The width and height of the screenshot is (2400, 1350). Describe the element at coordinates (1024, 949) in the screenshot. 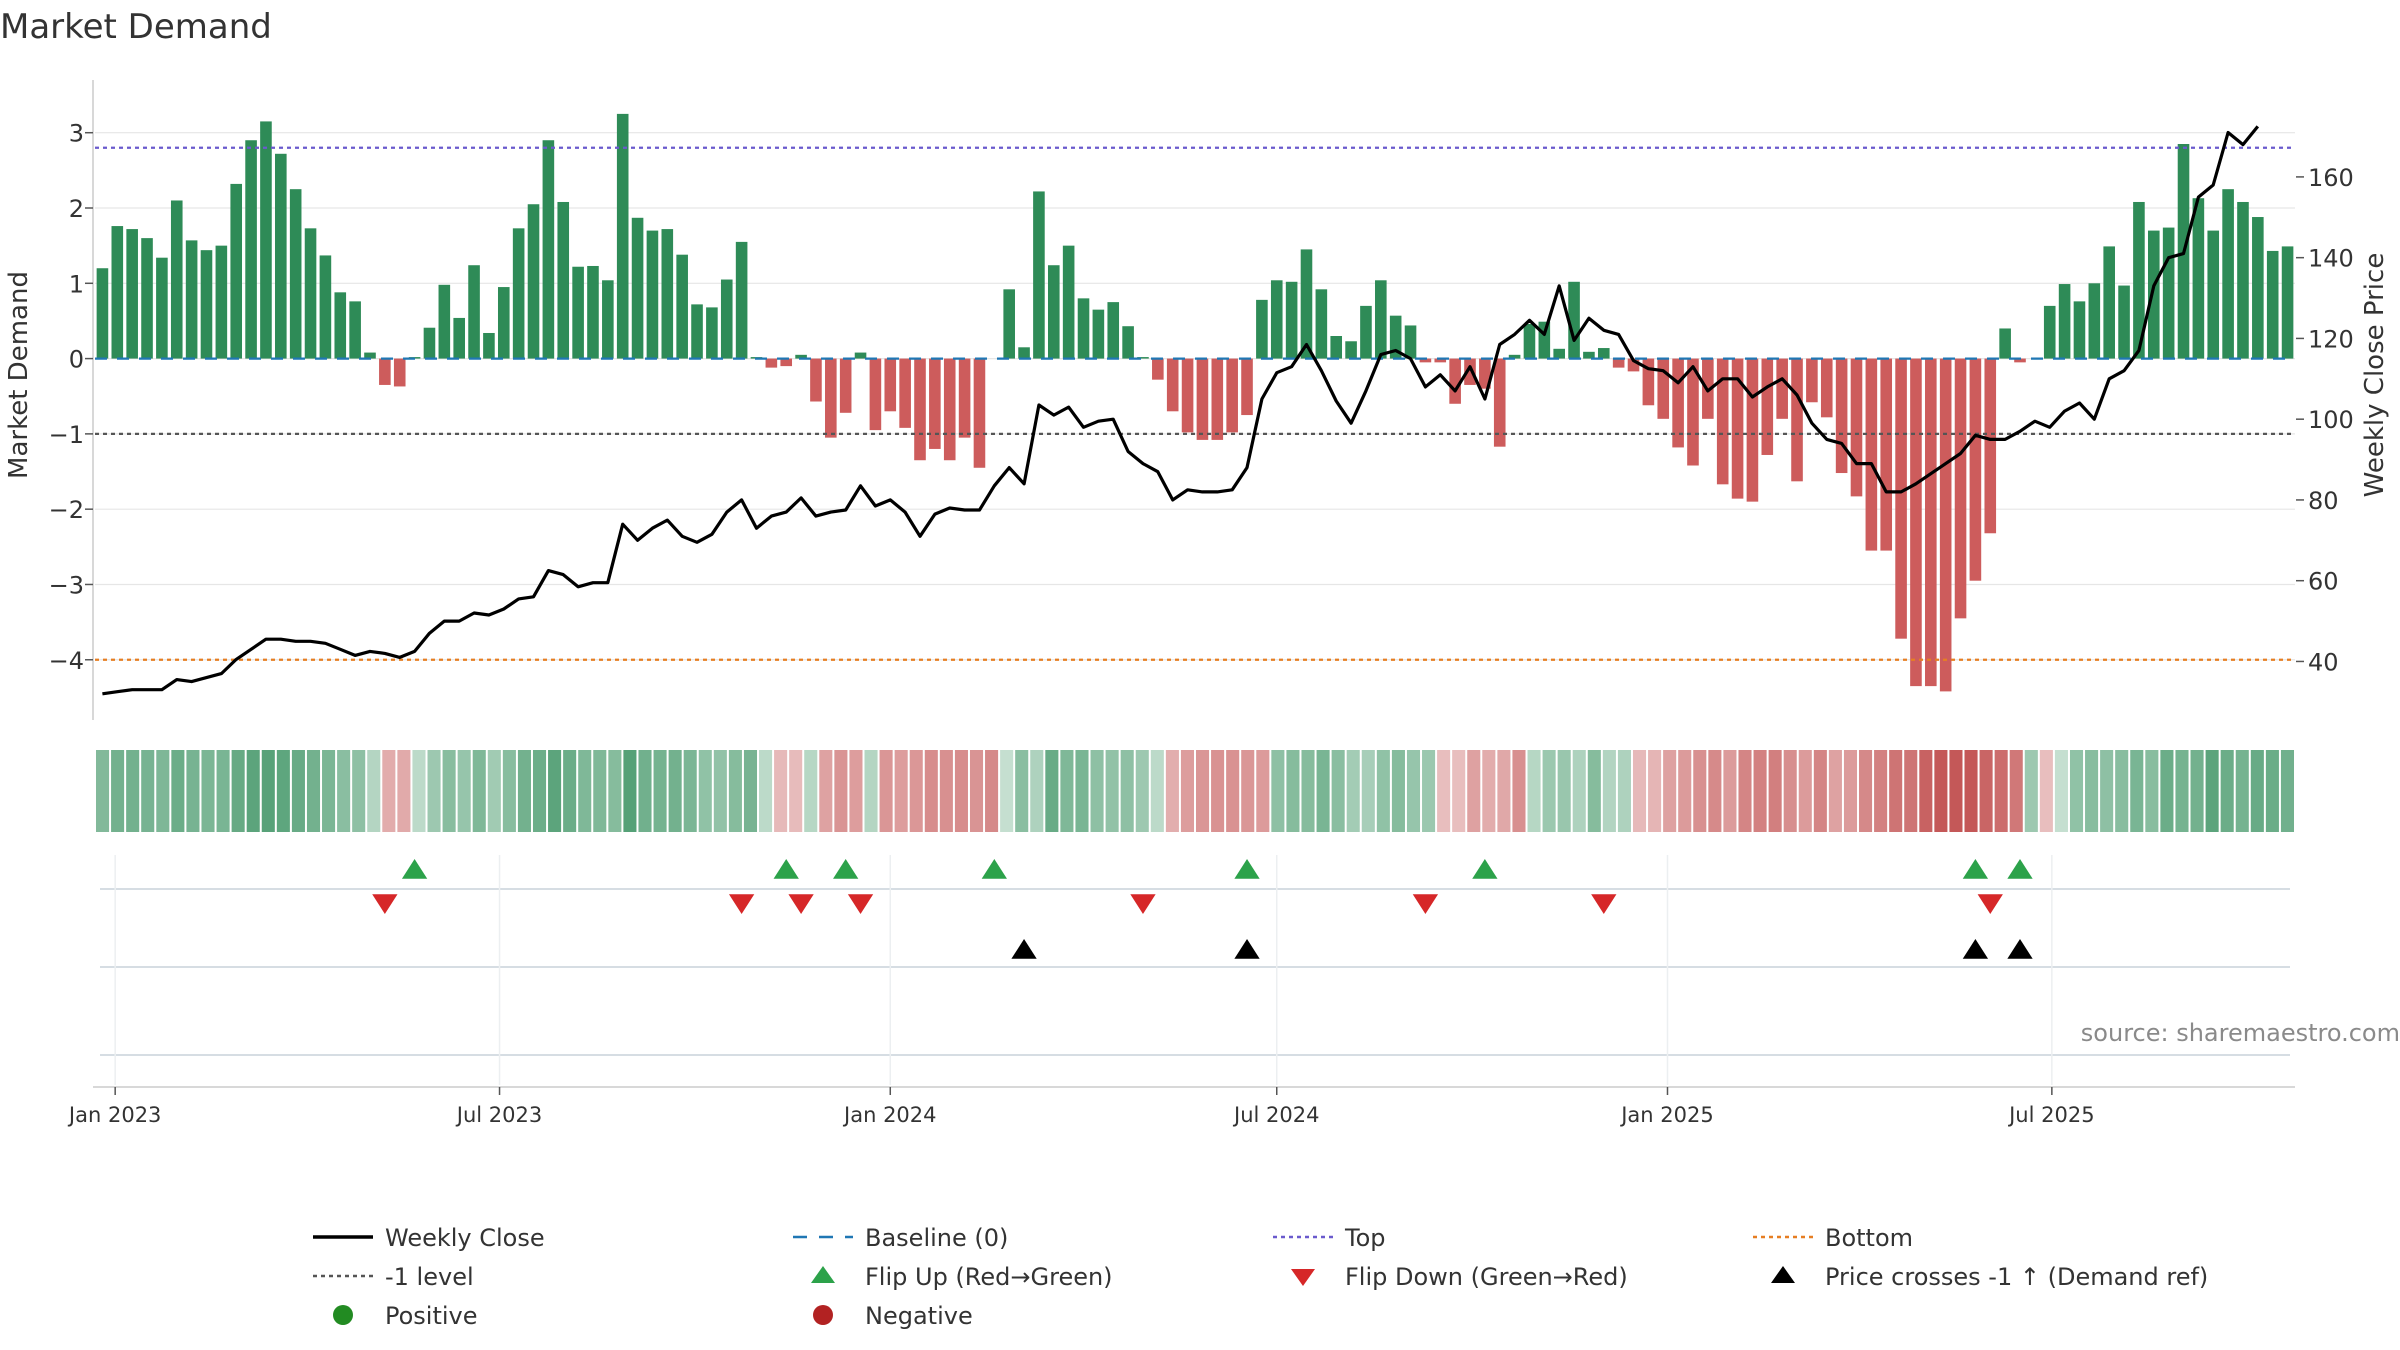

I see `cross-up-marker` at that location.